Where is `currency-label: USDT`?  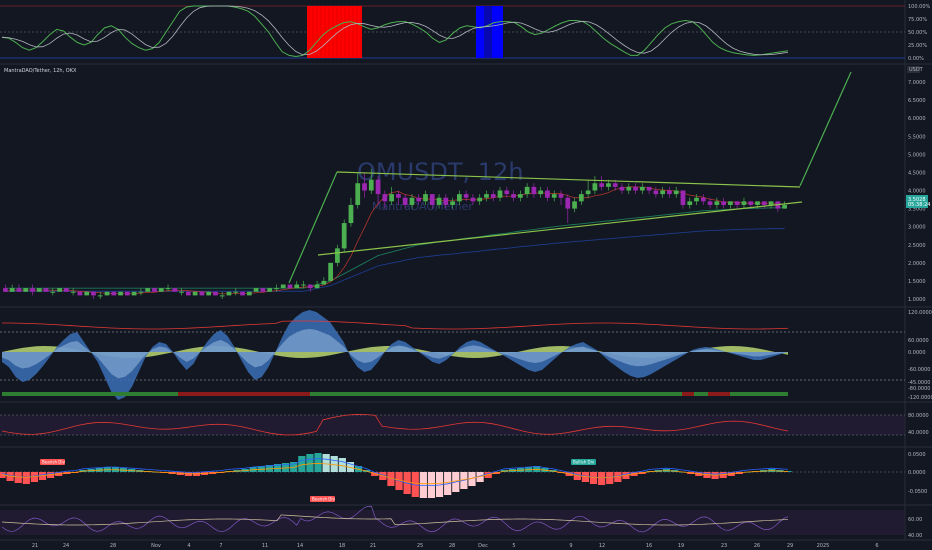 currency-label: USDT is located at coordinates (916, 70).